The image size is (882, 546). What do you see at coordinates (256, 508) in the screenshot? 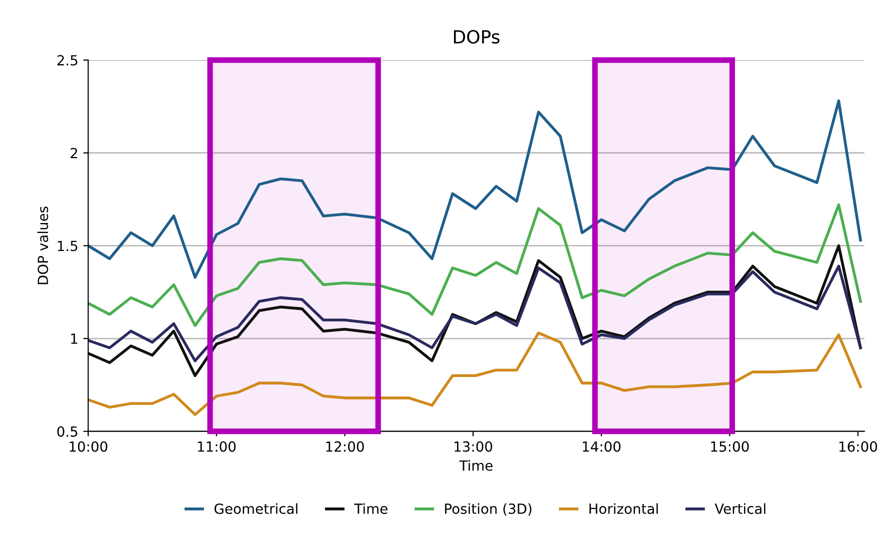
I see `legend-label: Geometrical` at bounding box center [256, 508].